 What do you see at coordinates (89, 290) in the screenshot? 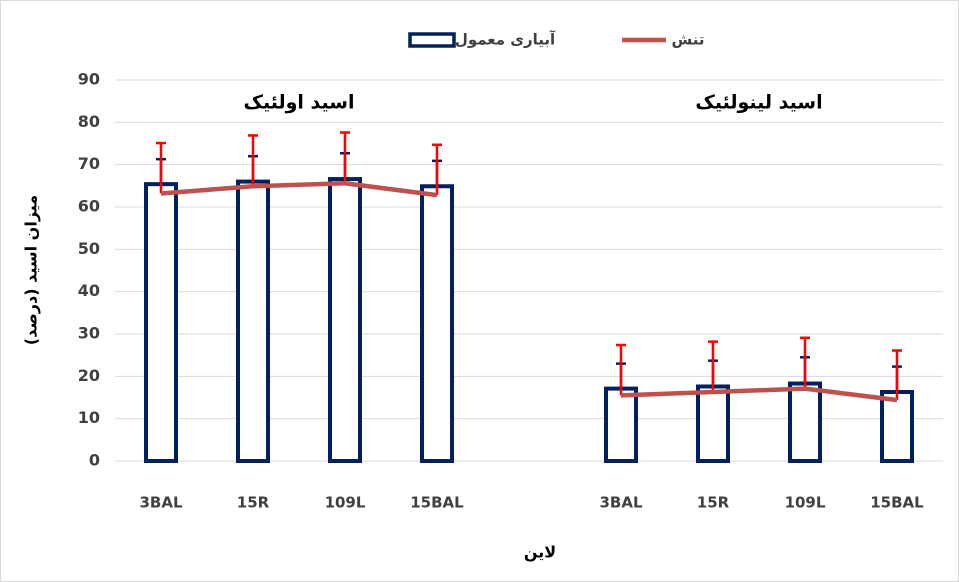
I see `y-tick-label: 40` at bounding box center [89, 290].